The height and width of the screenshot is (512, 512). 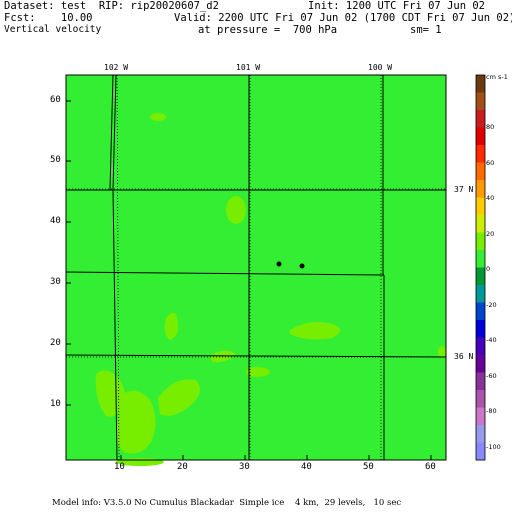 What do you see at coordinates (55, 282) in the screenshot?
I see `y-tick-label: 30` at bounding box center [55, 282].